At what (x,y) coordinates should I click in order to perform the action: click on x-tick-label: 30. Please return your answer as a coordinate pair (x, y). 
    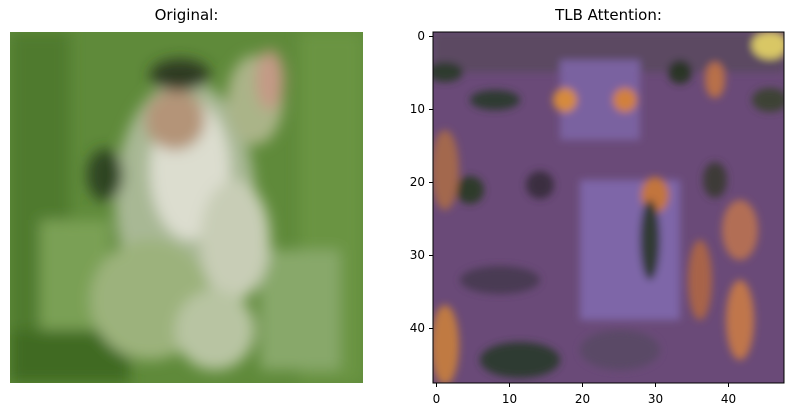
    Looking at the image, I should click on (655, 399).